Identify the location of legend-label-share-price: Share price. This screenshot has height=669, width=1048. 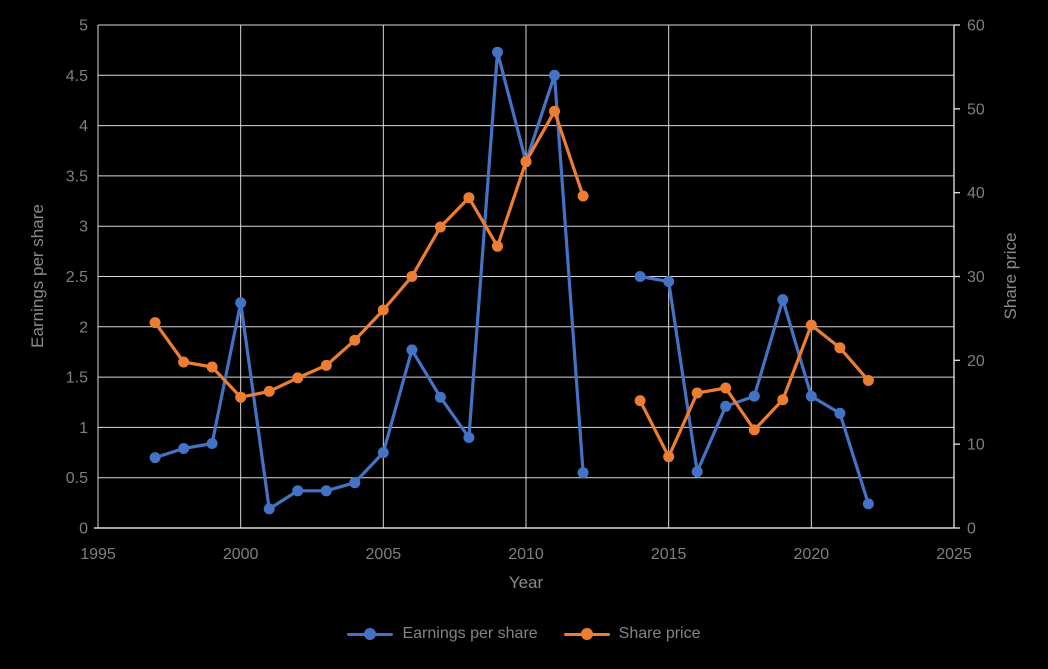
(659, 633).